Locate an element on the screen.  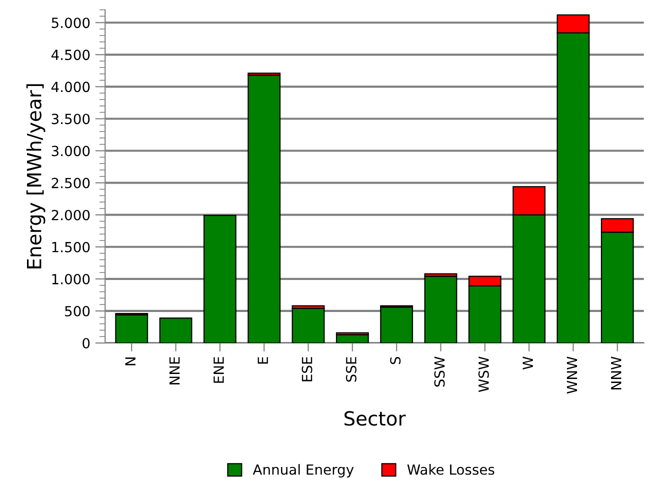
x-tick-label: WSW is located at coordinates (483, 374).